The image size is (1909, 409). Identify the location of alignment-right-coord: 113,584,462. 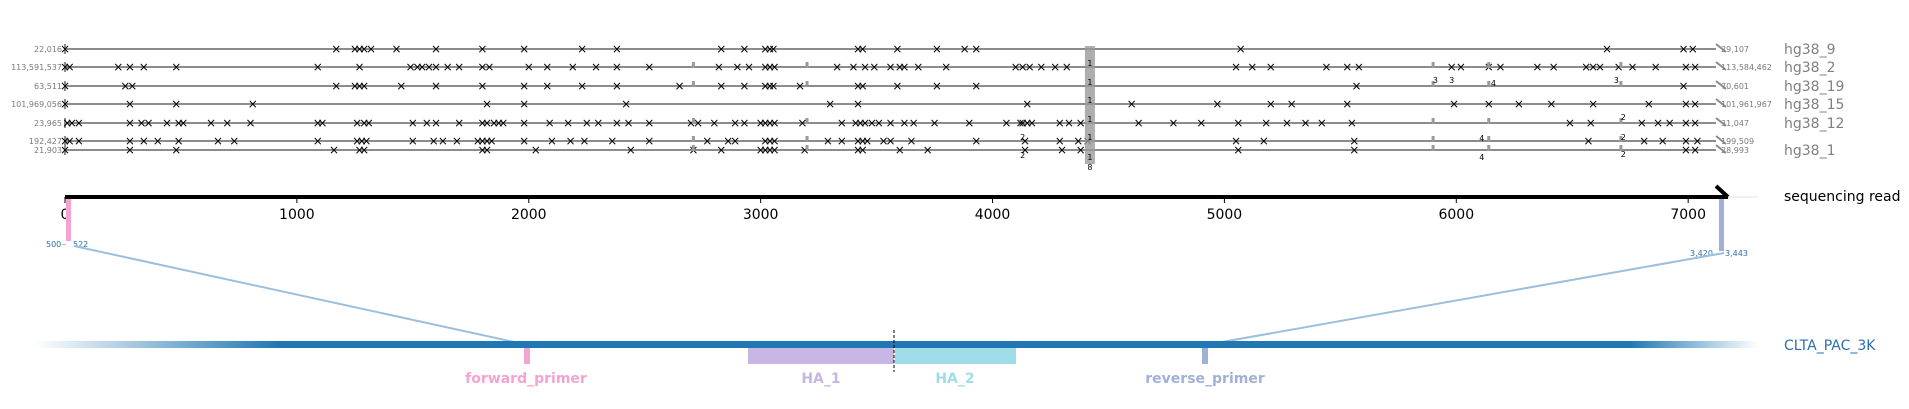
(1746, 67).